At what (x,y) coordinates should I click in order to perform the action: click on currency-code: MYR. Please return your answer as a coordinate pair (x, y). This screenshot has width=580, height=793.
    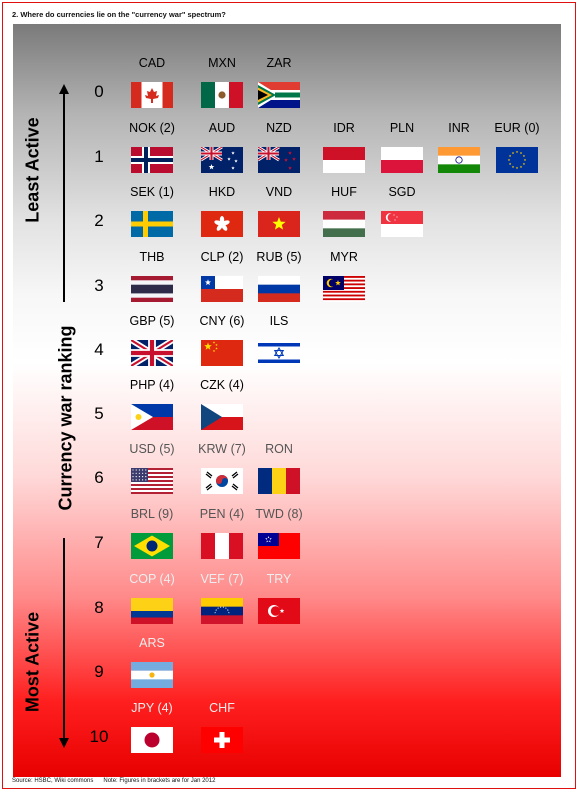
    Looking at the image, I should click on (344, 257).